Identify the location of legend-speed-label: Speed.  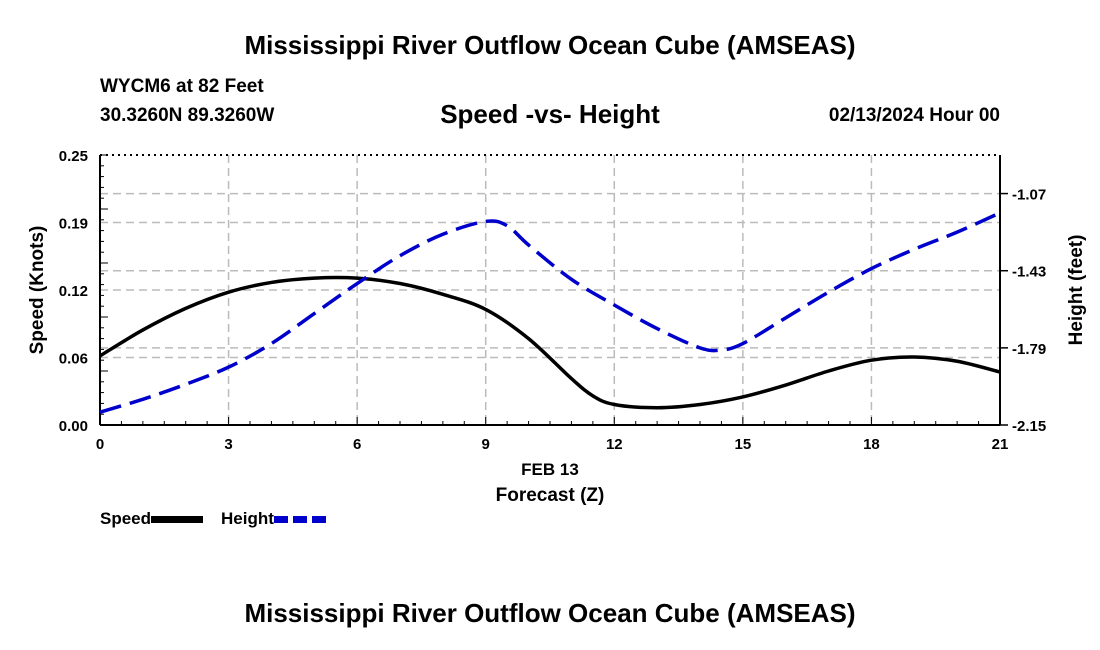
(126, 518).